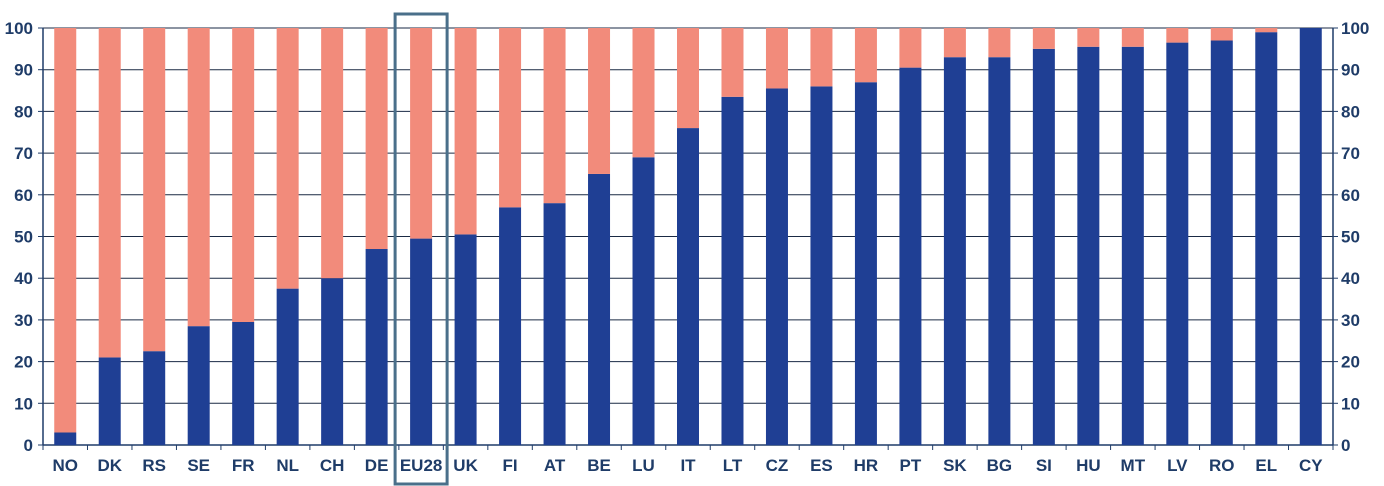 This screenshot has width=1384, height=486. Describe the element at coordinates (1000, 465) in the screenshot. I see `x-label-BG: BG` at that location.